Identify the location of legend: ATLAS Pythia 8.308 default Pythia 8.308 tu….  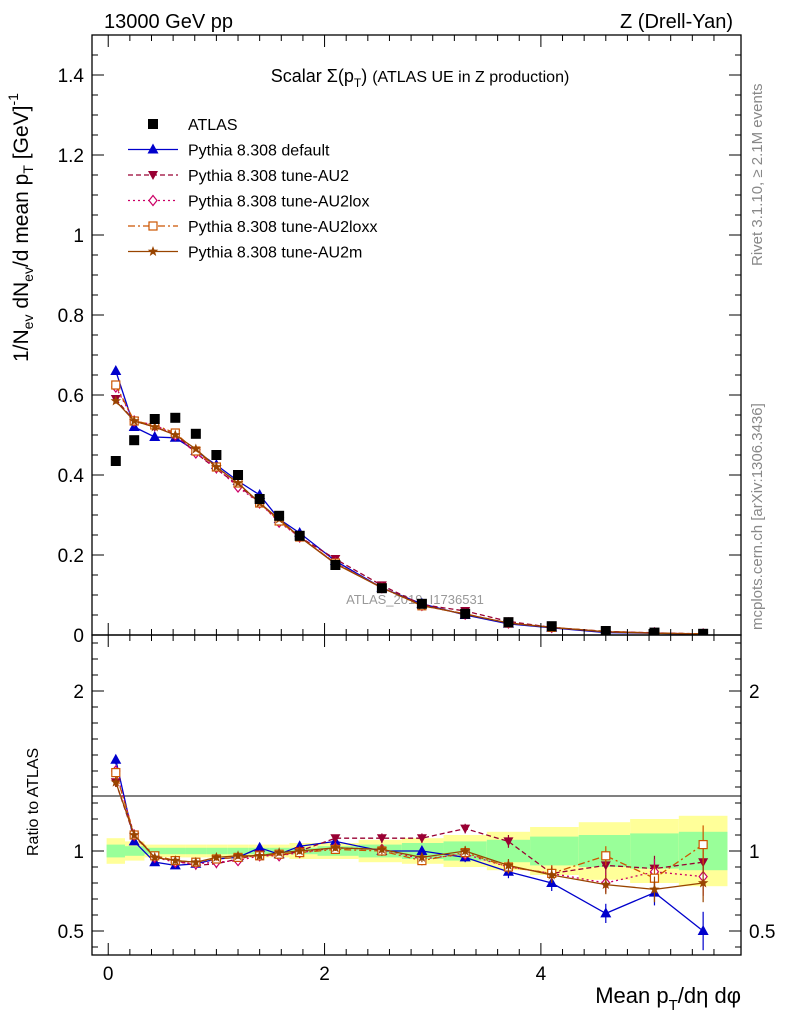
(252, 189).